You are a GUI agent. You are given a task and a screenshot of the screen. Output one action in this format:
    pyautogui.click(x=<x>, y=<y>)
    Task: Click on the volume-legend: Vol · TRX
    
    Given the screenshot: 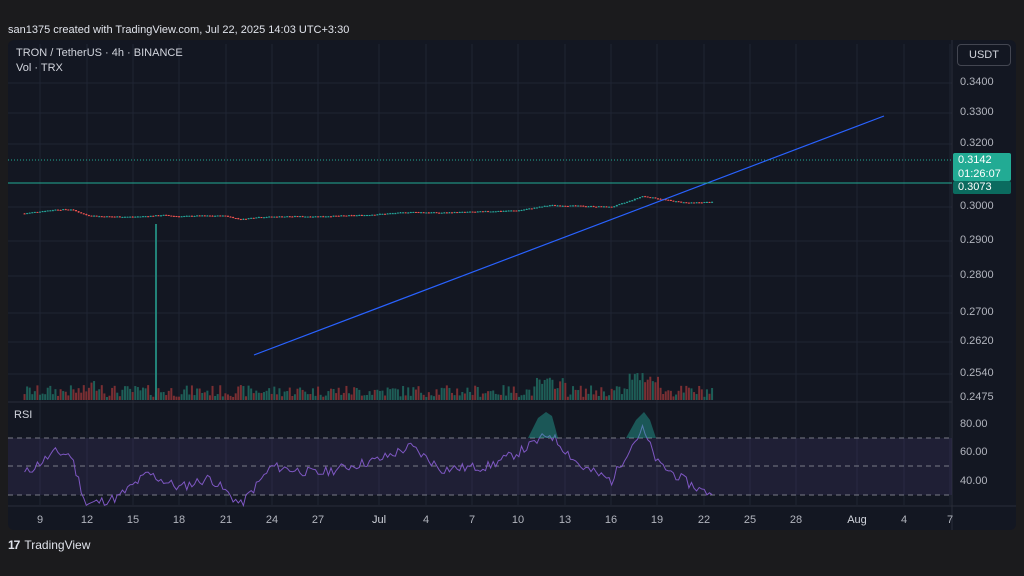 What is the action you would take?
    pyautogui.click(x=39, y=68)
    